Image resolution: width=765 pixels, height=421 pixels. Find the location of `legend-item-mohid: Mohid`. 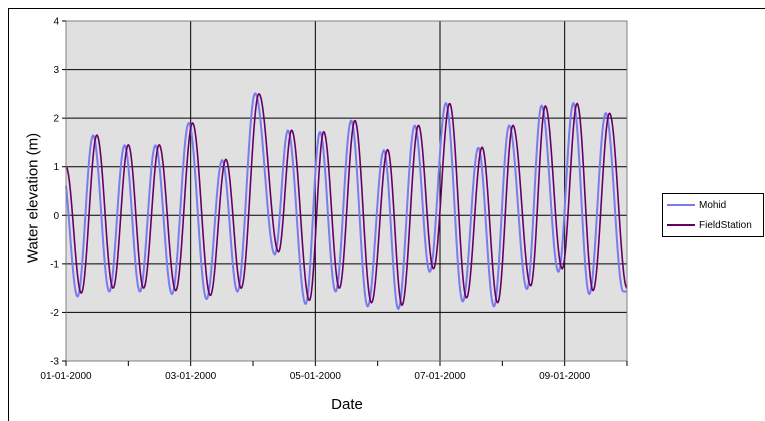

legend-item-mohid: Mohid is located at coordinates (694, 205).